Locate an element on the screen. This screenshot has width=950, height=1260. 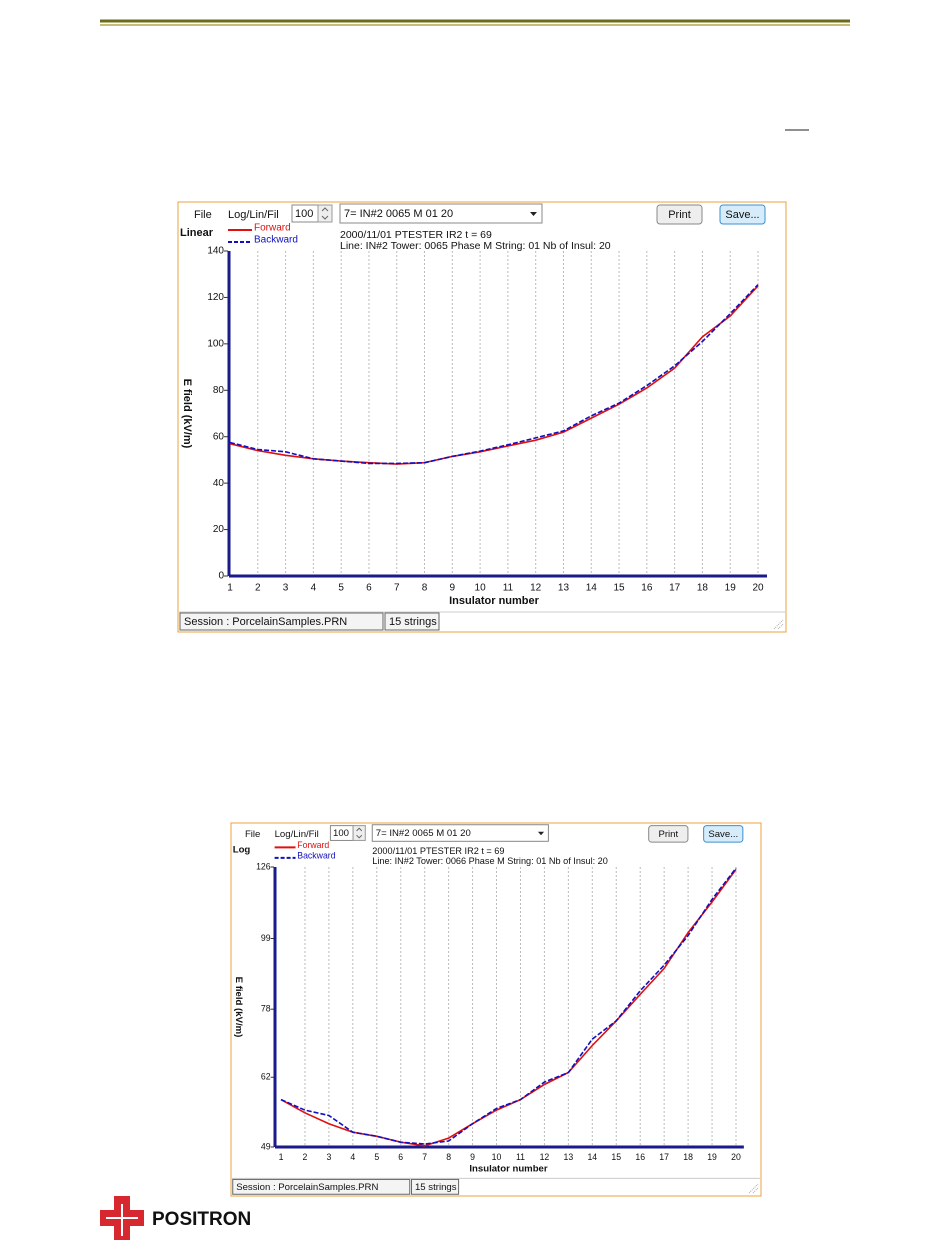
status-text: Session : PorcelainSamples.PRN is located at coordinates (307, 1187).